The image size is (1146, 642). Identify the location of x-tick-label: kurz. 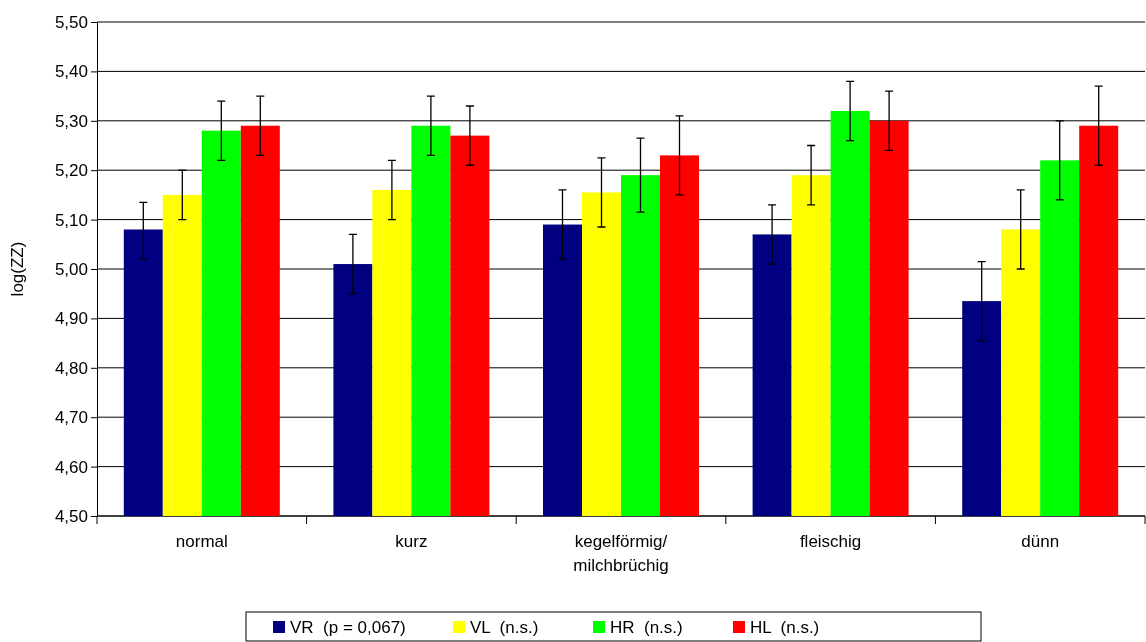
(411, 541).